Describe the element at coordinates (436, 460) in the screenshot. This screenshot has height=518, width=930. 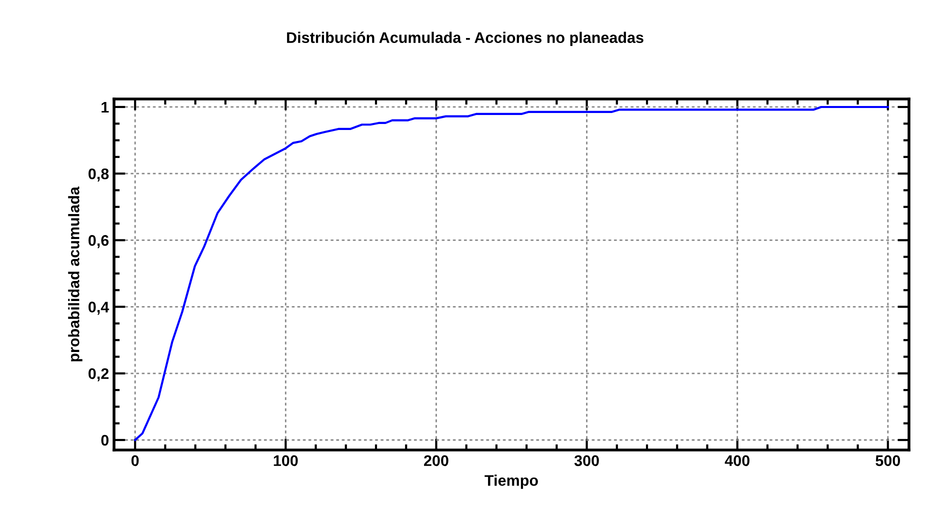
I see `x-tick-label: 200` at that location.